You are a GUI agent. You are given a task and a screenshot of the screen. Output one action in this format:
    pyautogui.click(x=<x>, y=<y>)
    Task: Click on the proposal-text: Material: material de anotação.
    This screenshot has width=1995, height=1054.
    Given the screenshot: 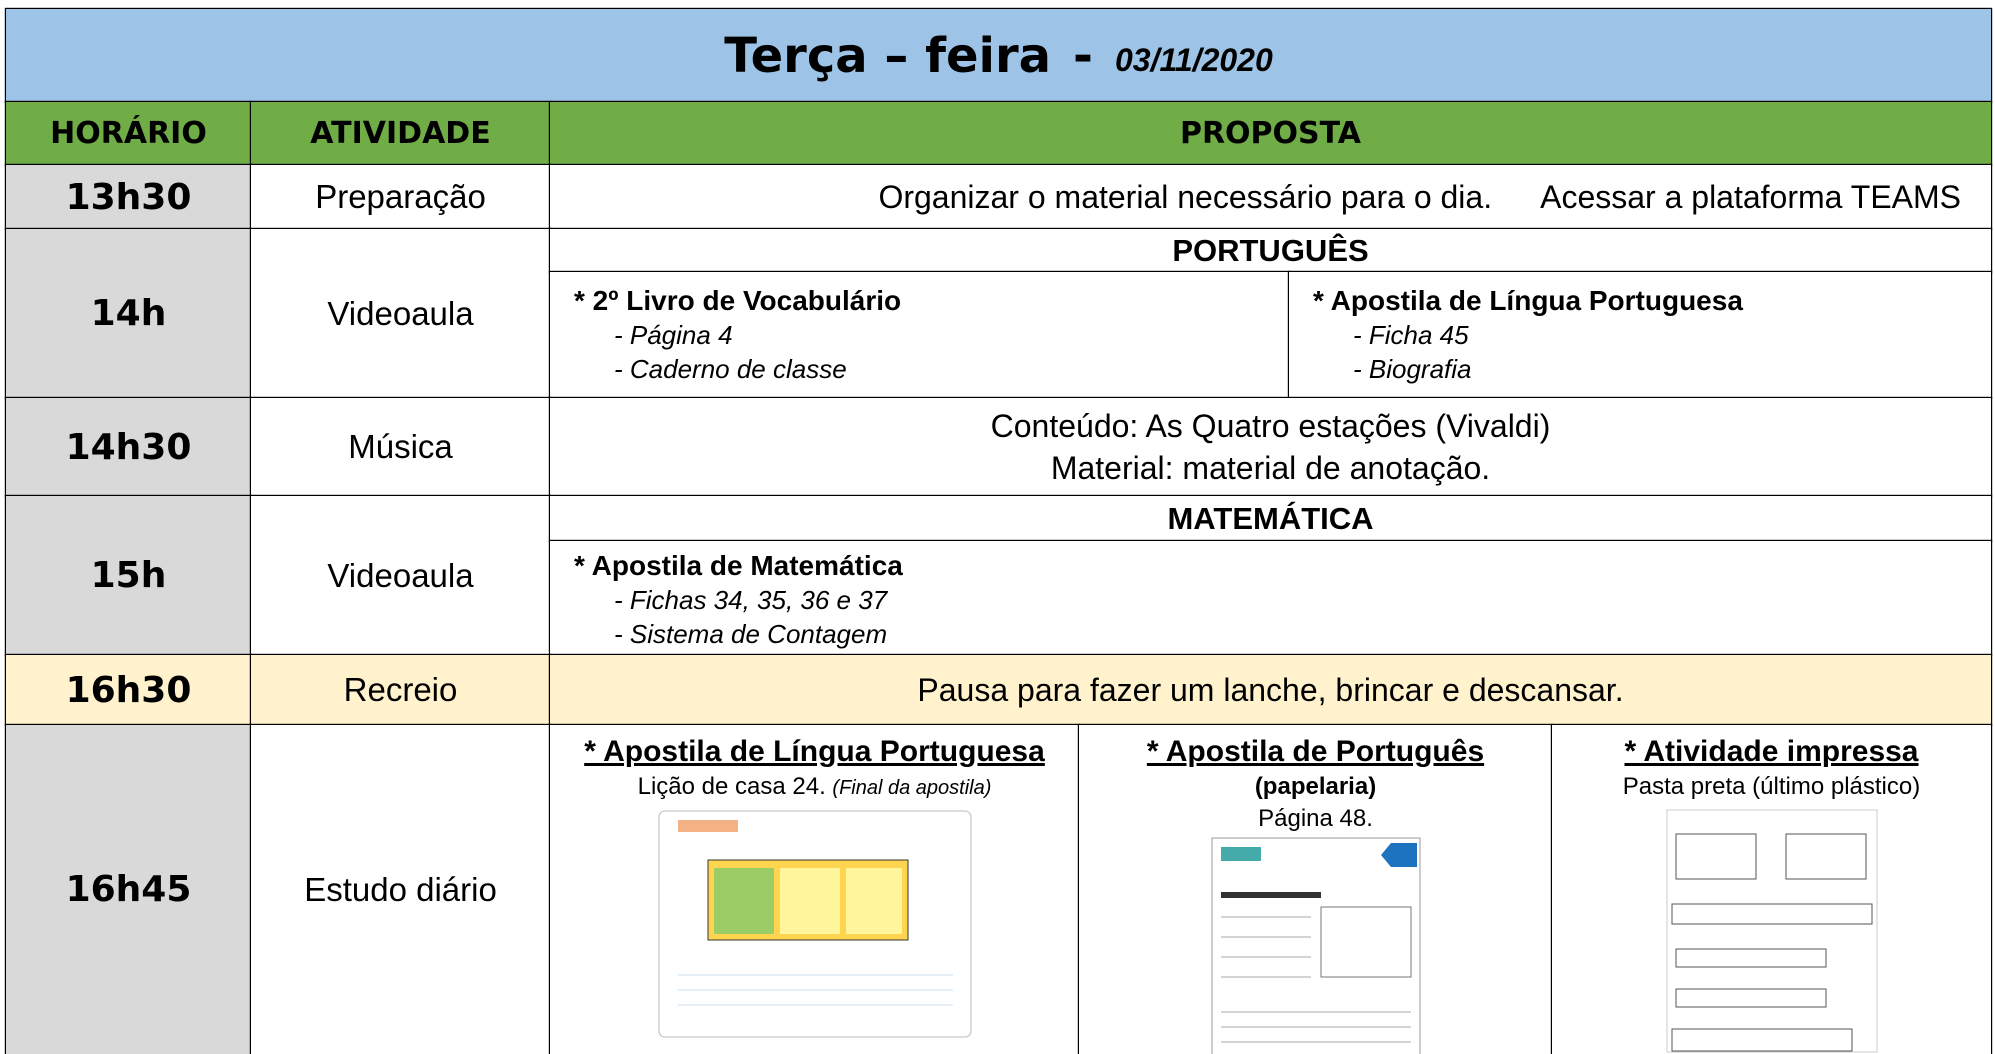 What is the action you would take?
    pyautogui.click(x=1270, y=468)
    